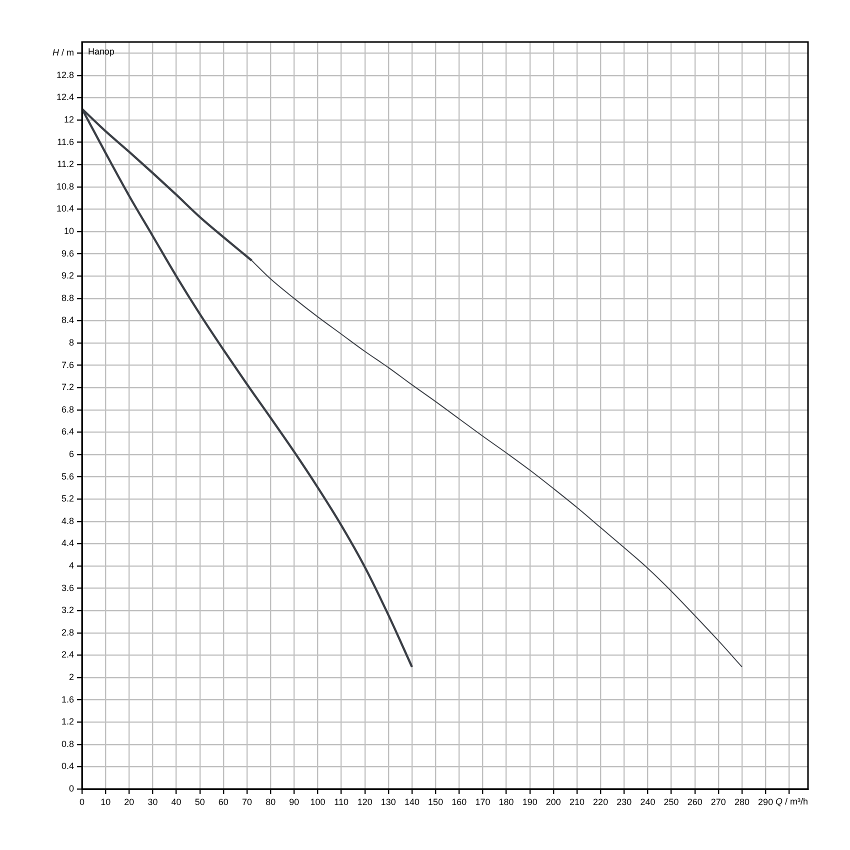  What do you see at coordinates (67, 275) in the screenshot?
I see `y-tick-label: 9.2` at bounding box center [67, 275].